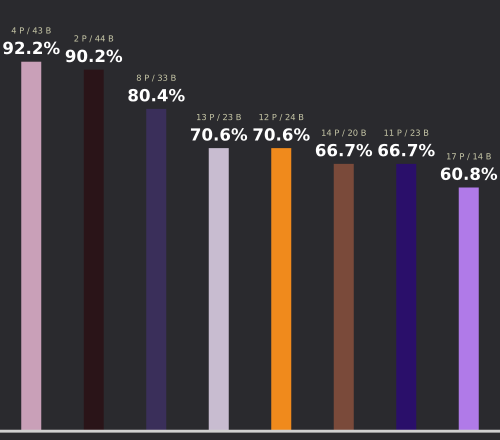  I want to click on annotation: 12 P / 24 B, so click(281, 117).